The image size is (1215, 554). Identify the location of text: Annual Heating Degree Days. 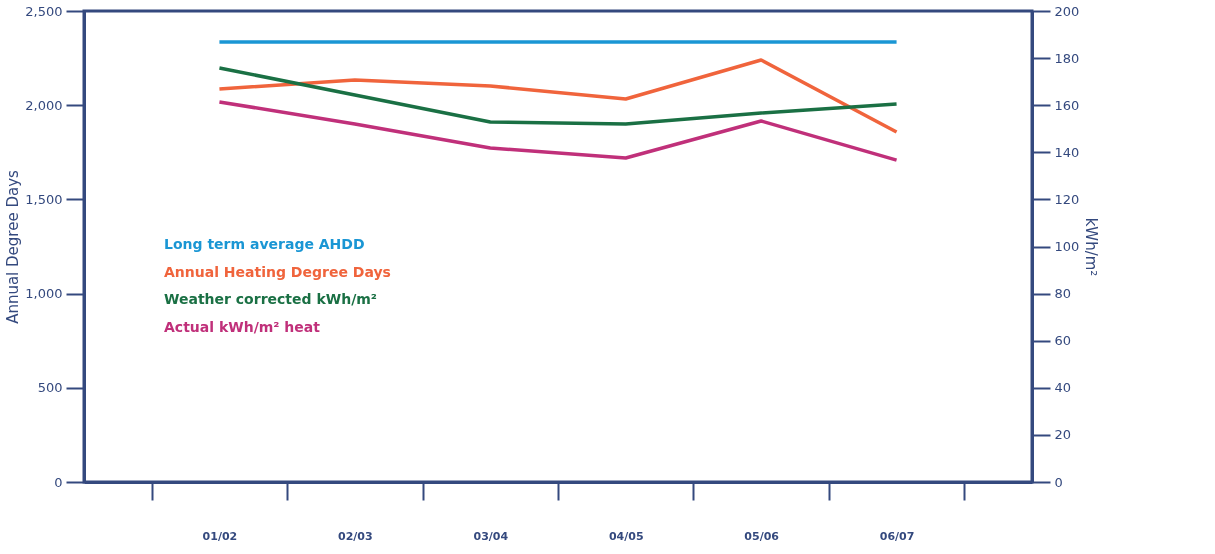
(277, 271).